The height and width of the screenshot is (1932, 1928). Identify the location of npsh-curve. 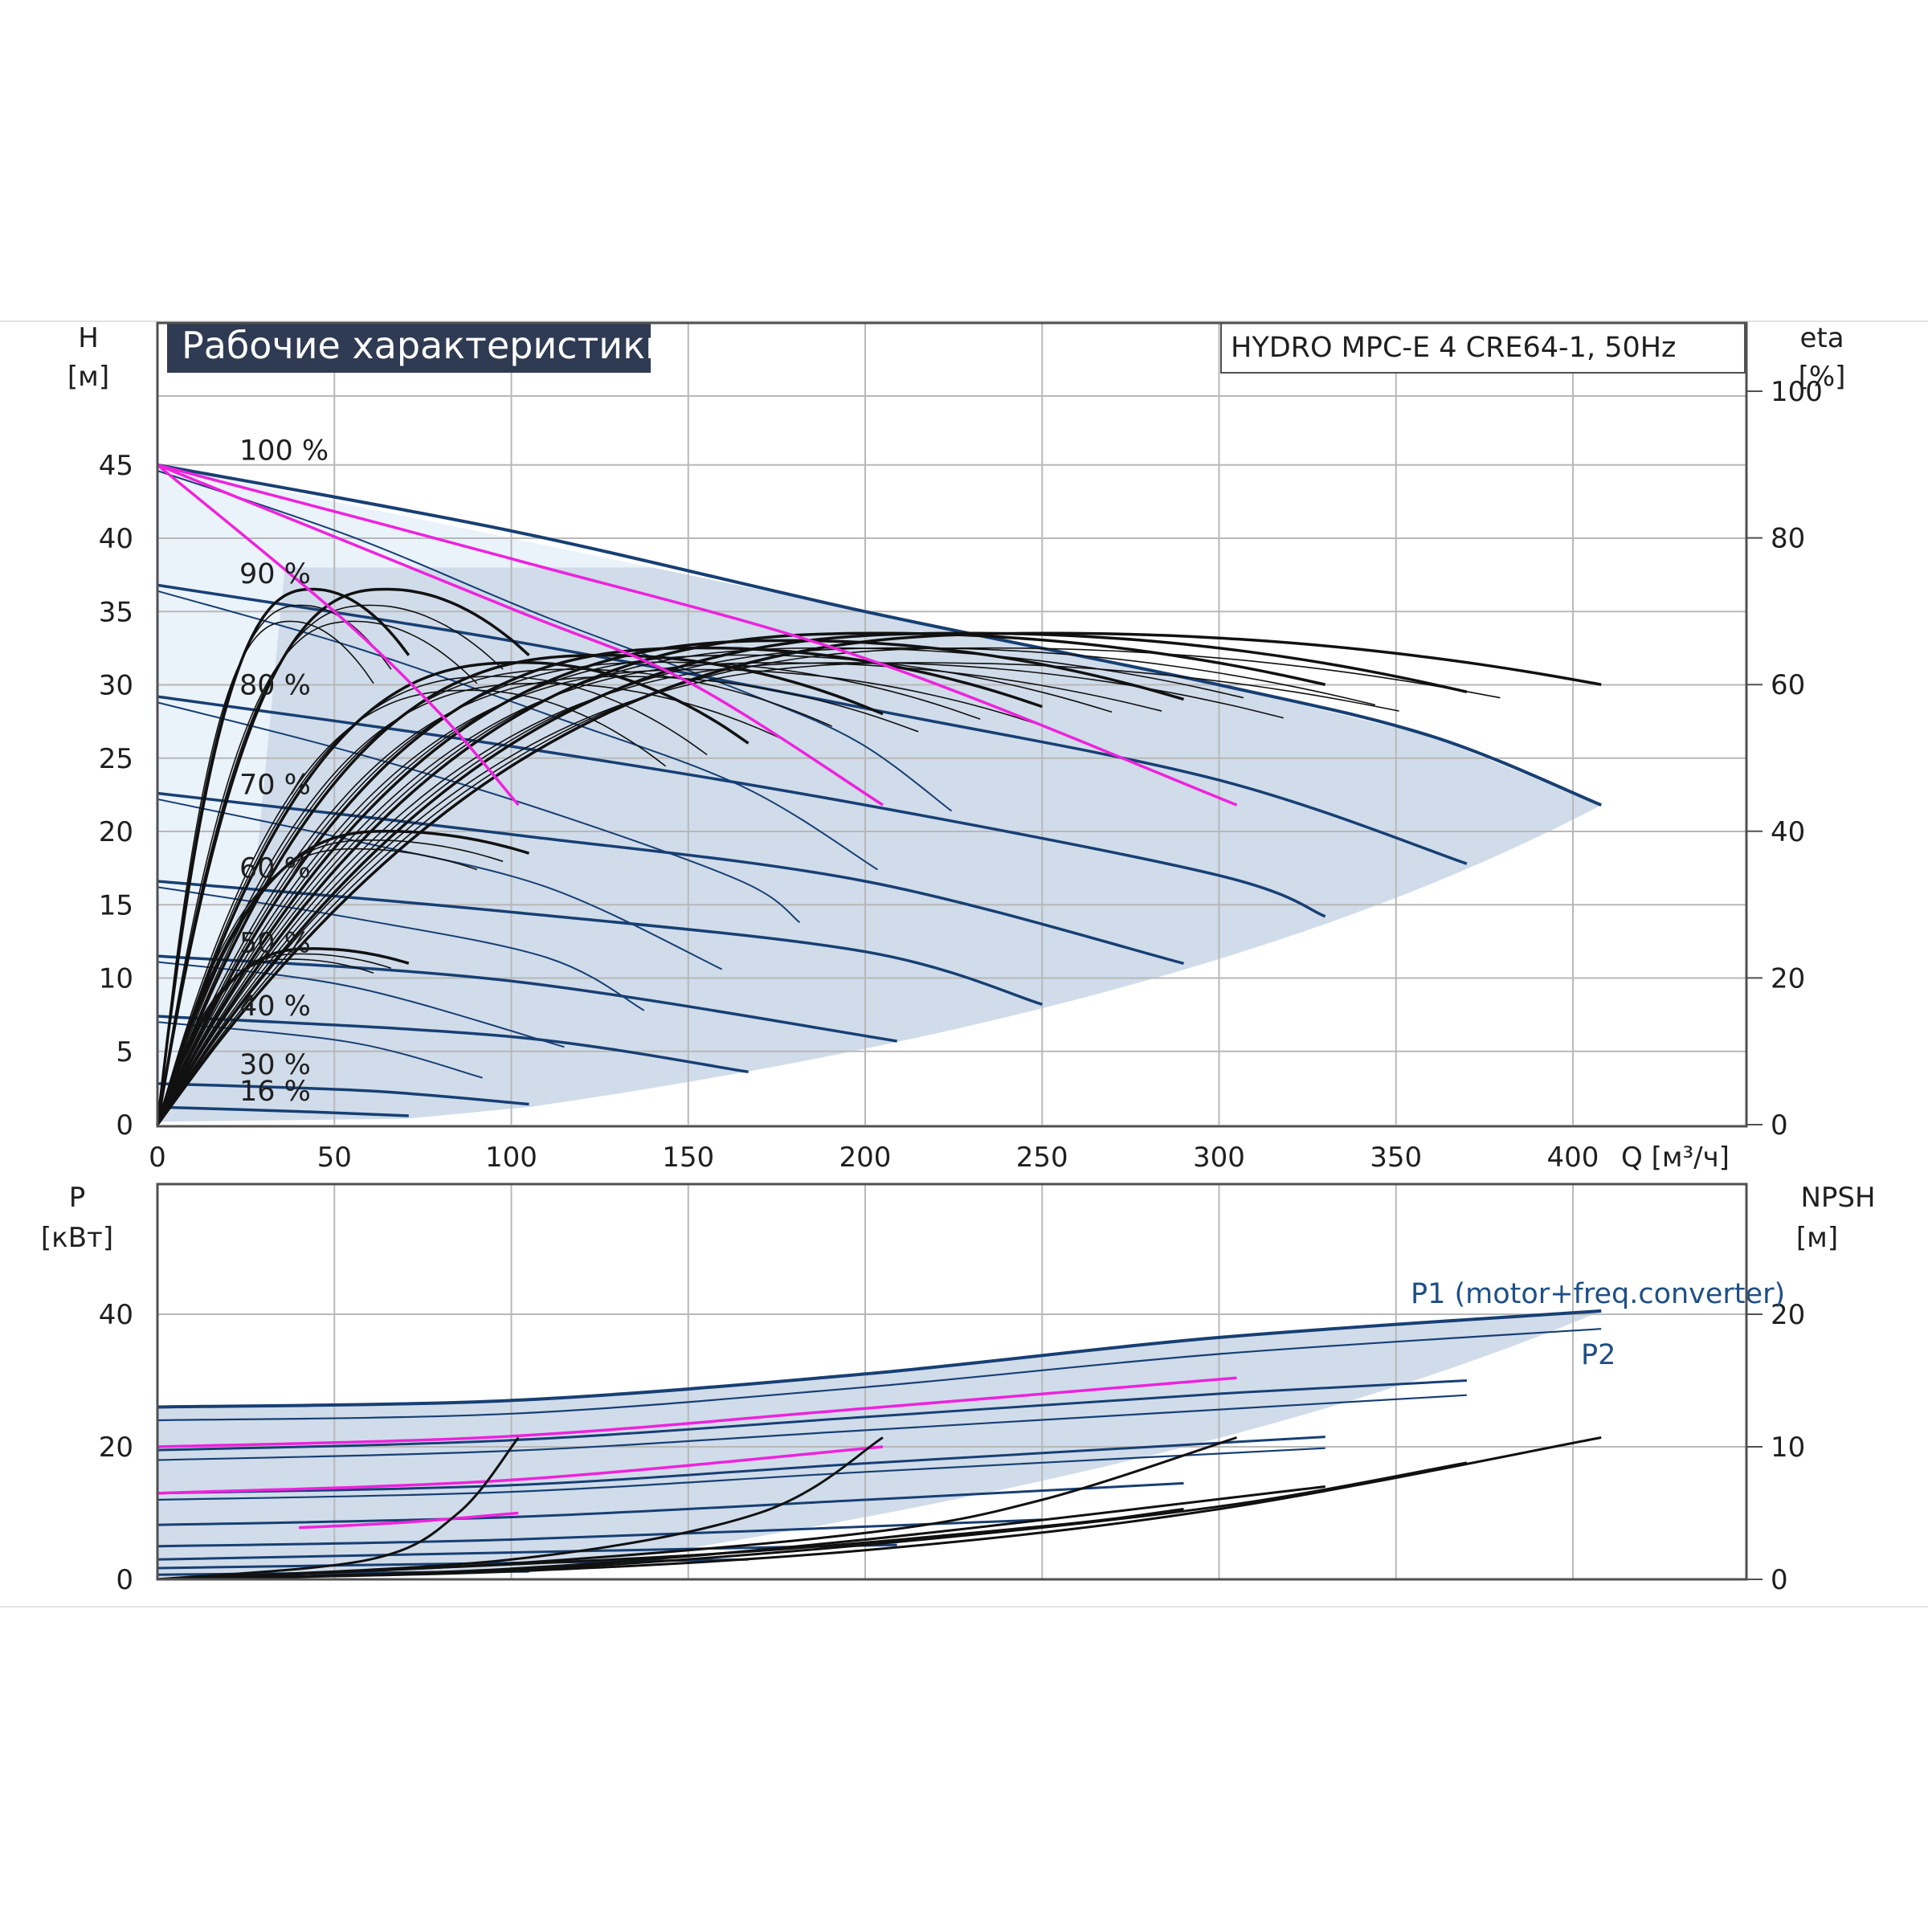
(520, 1508).